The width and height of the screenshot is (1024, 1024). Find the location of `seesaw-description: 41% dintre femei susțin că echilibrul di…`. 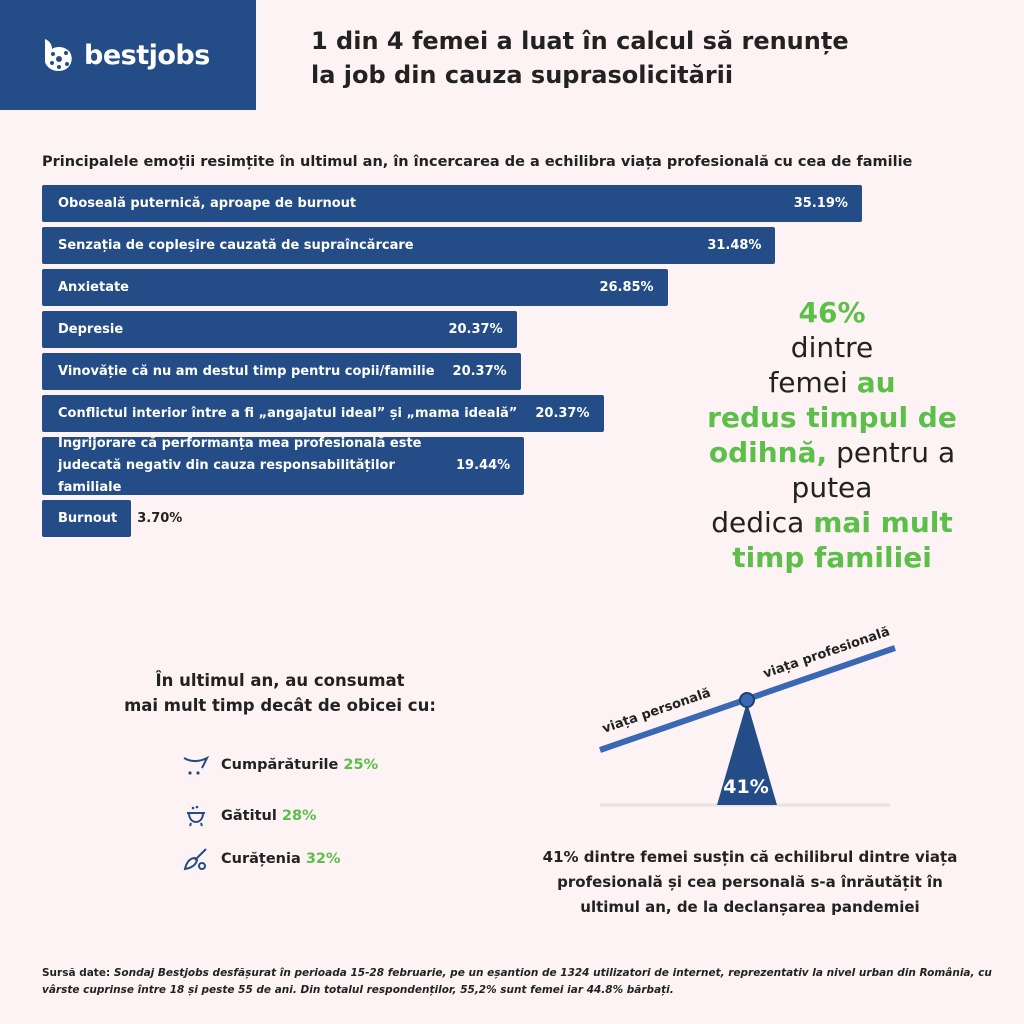

seesaw-description: 41% dintre femei susțin că echilibrul di… is located at coordinates (750, 882).